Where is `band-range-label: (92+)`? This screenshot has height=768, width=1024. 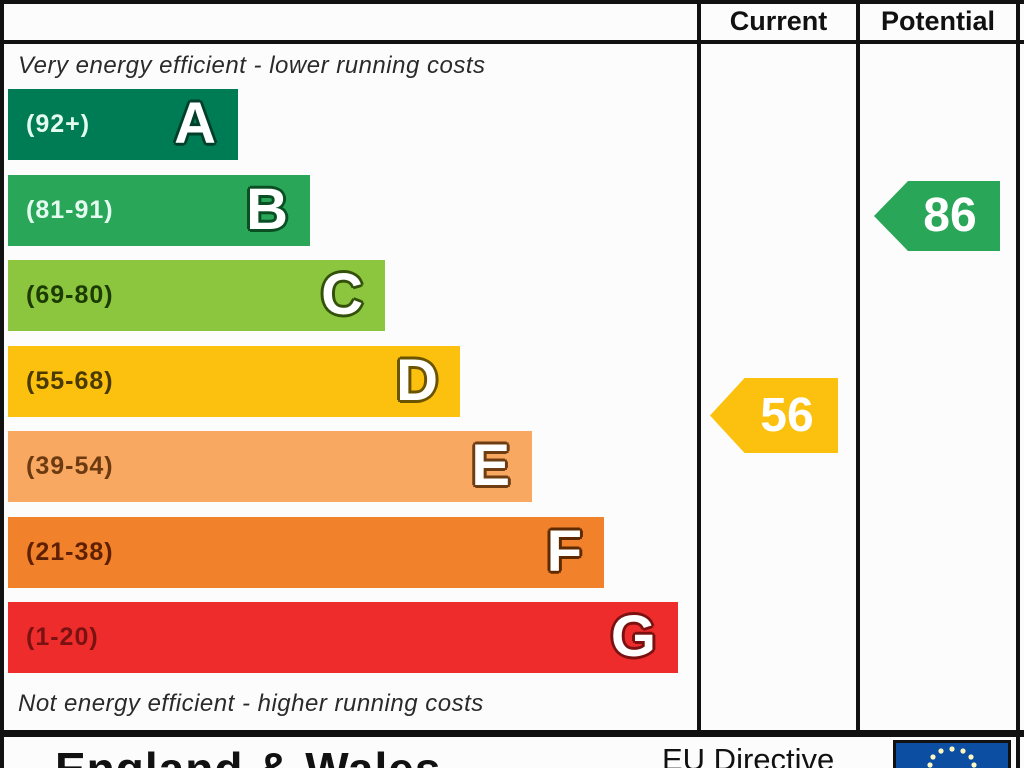 band-range-label: (92+) is located at coordinates (58, 124).